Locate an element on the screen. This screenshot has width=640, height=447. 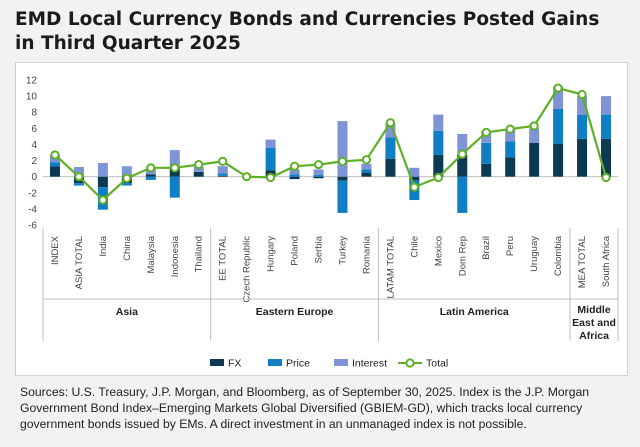
x-tick-label: Uruguay is located at coordinates (534, 254).